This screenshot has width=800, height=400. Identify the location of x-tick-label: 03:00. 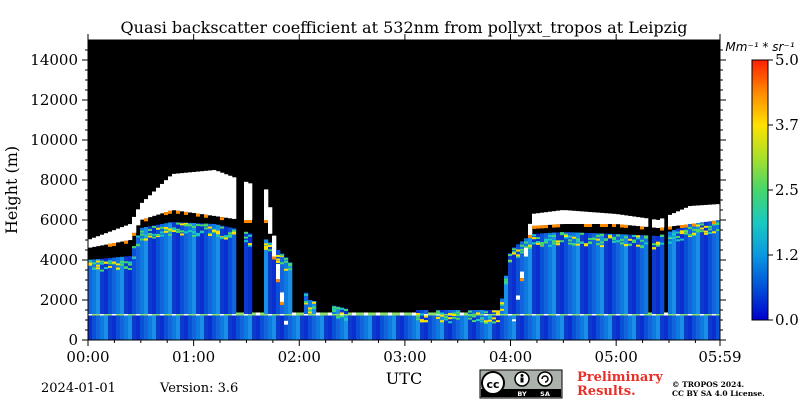
(404, 357).